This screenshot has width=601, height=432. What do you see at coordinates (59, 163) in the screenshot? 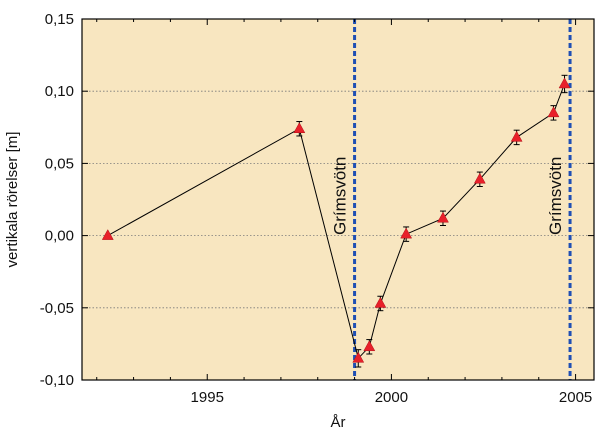
I see `y-tick-label: 0,05` at bounding box center [59, 163].